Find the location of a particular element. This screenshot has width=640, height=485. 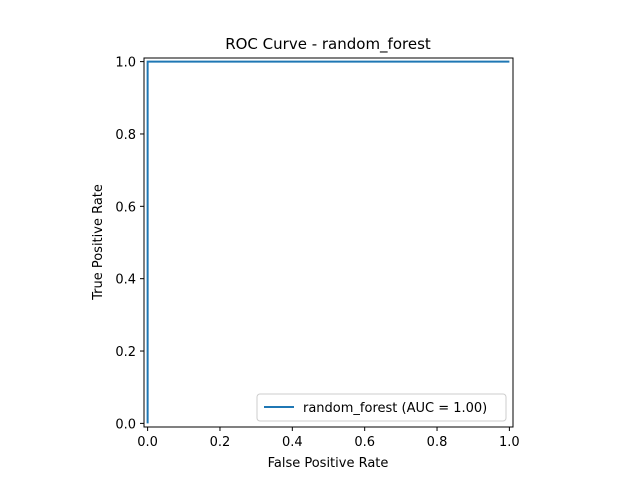

x-tick-label: 0.2 is located at coordinates (220, 442).